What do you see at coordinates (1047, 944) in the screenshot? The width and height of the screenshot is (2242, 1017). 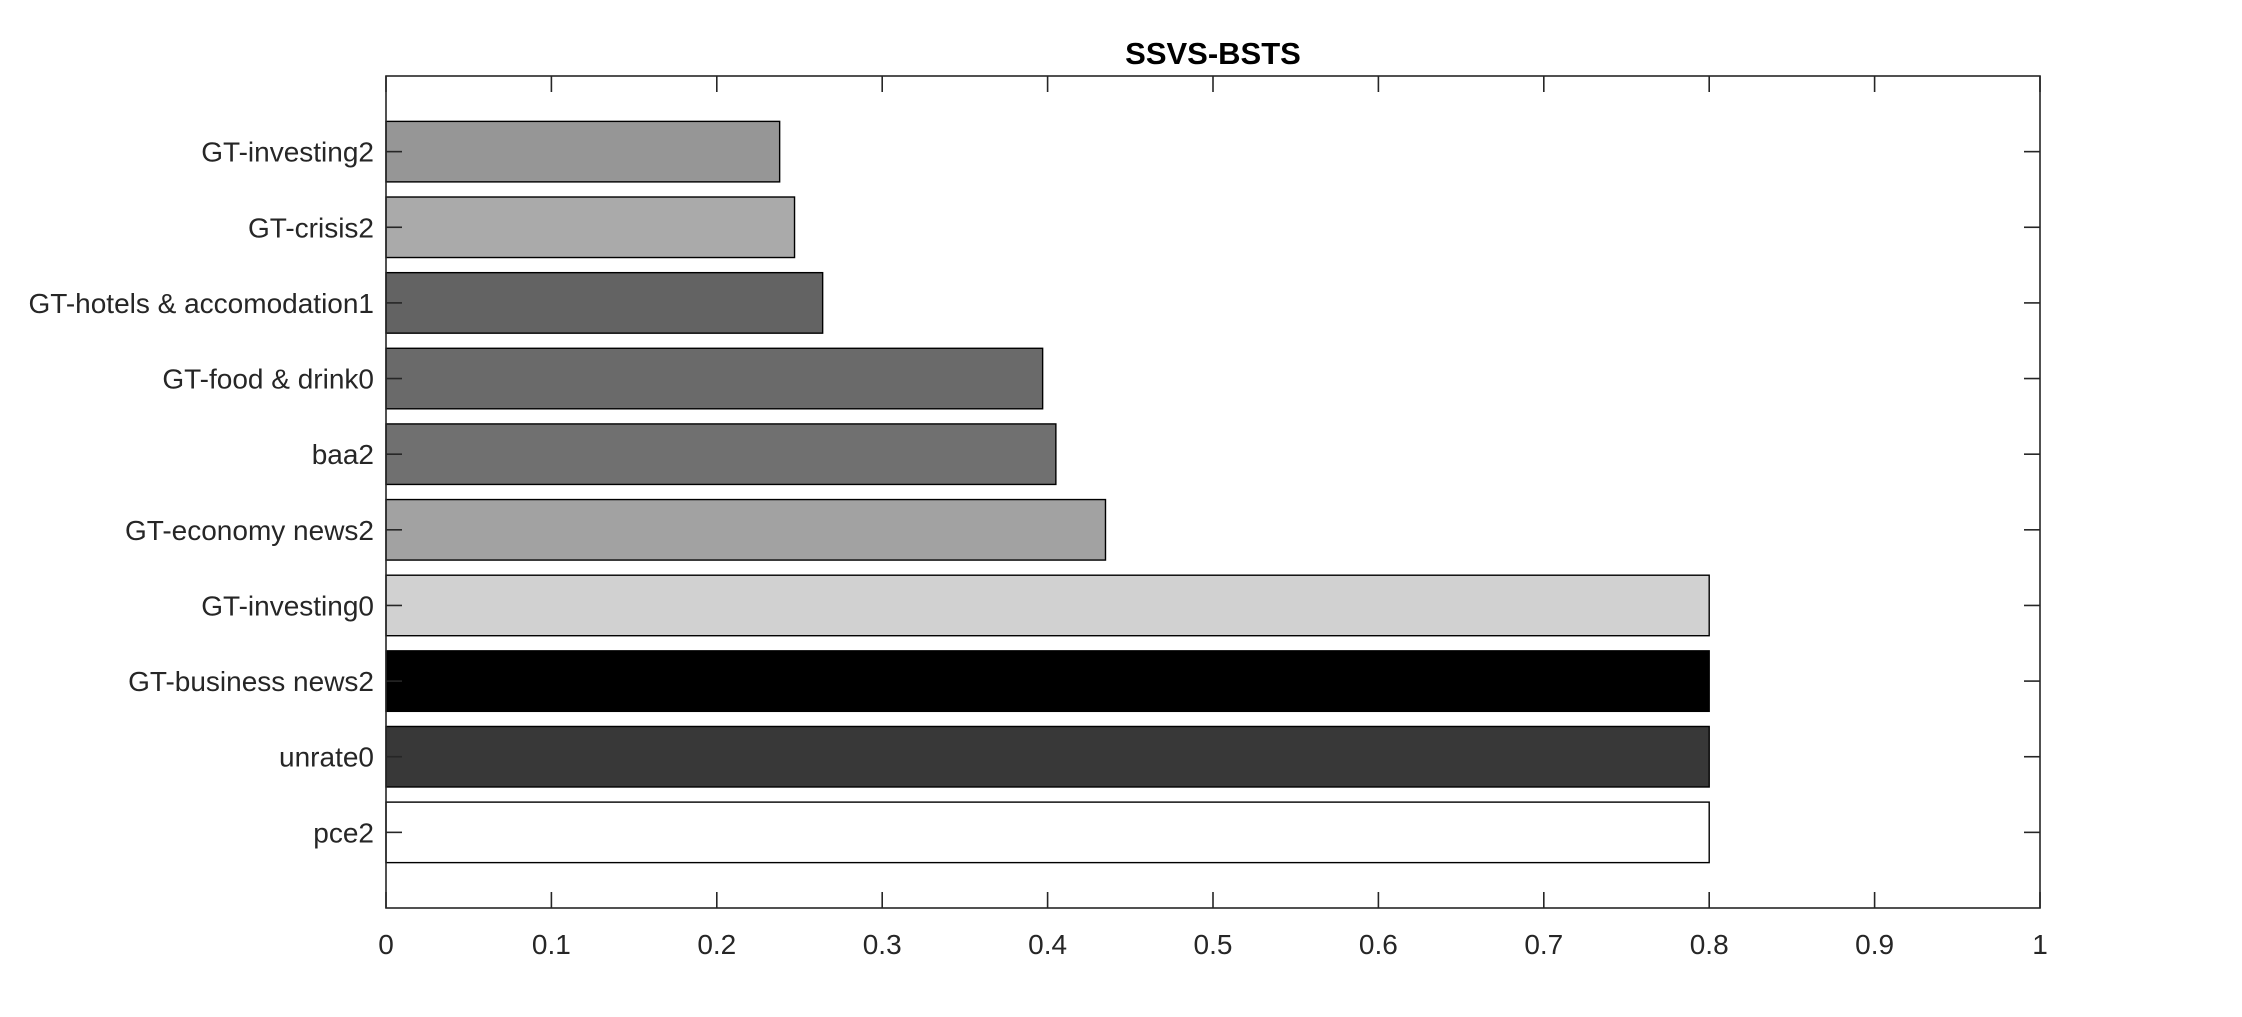 I see `x-tick-label: 0.4` at bounding box center [1047, 944].